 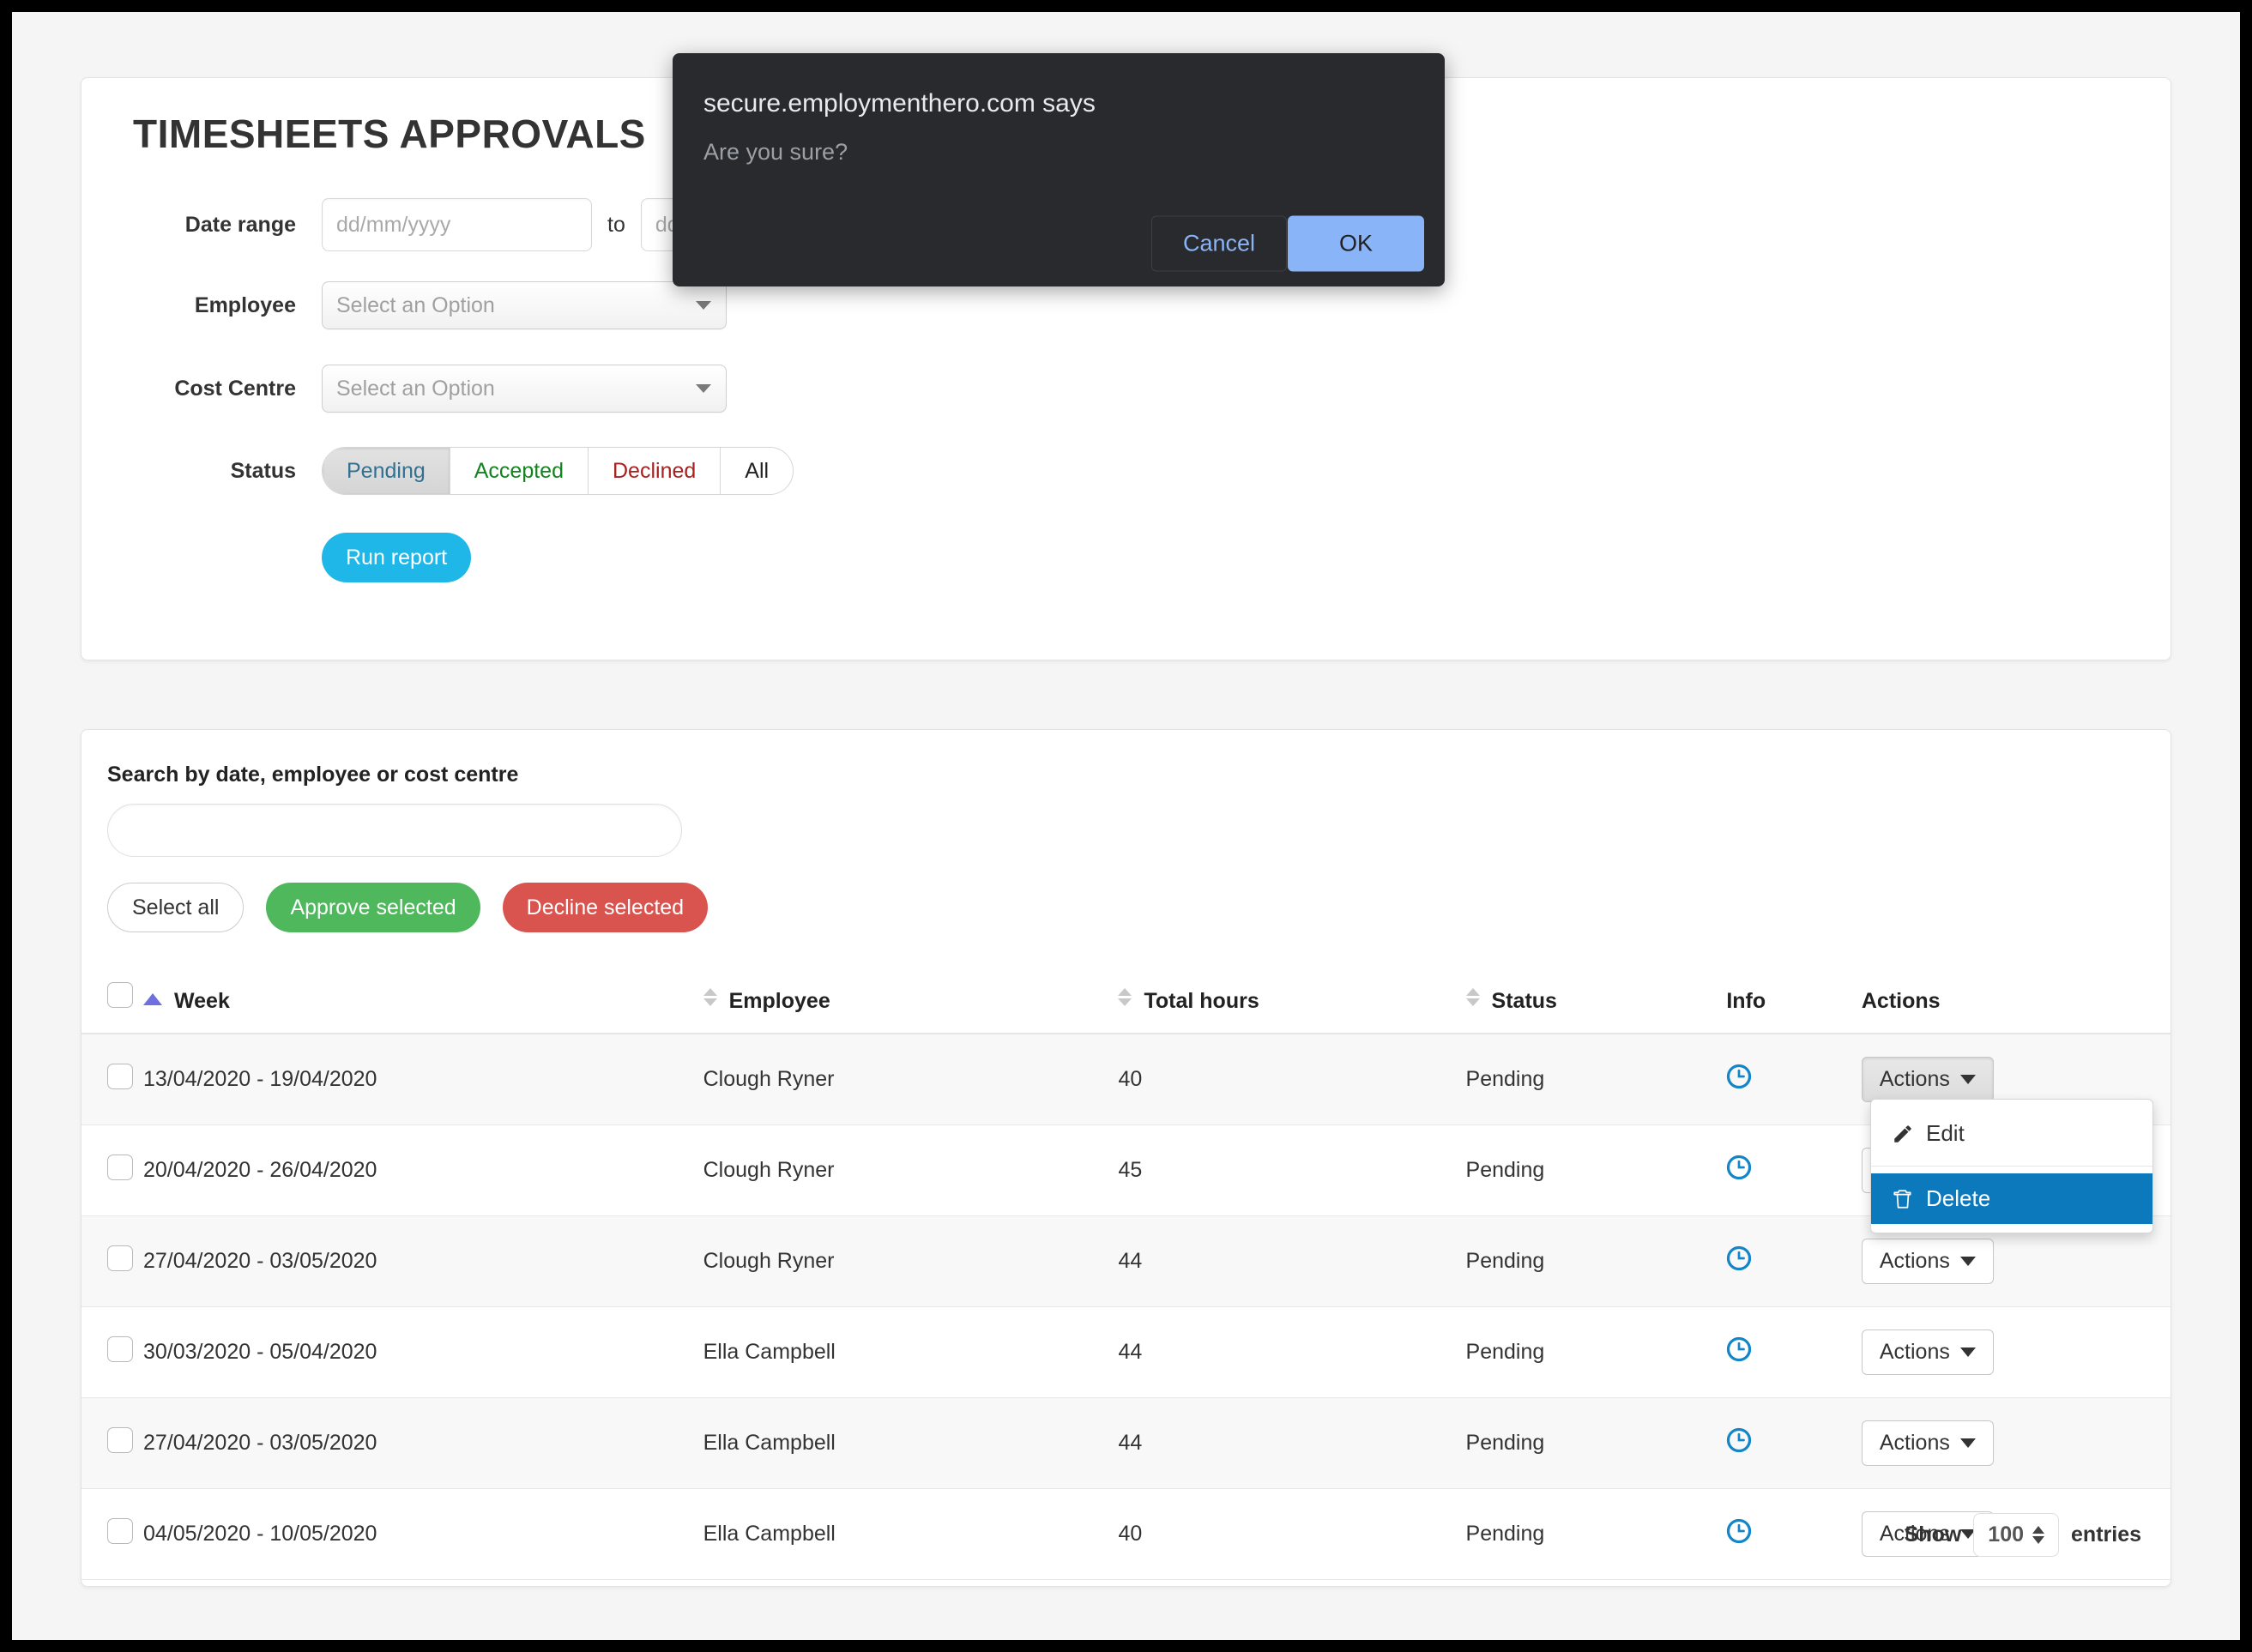 What do you see at coordinates (524, 389) in the screenshot?
I see `cost-centre-select: Select an Option` at bounding box center [524, 389].